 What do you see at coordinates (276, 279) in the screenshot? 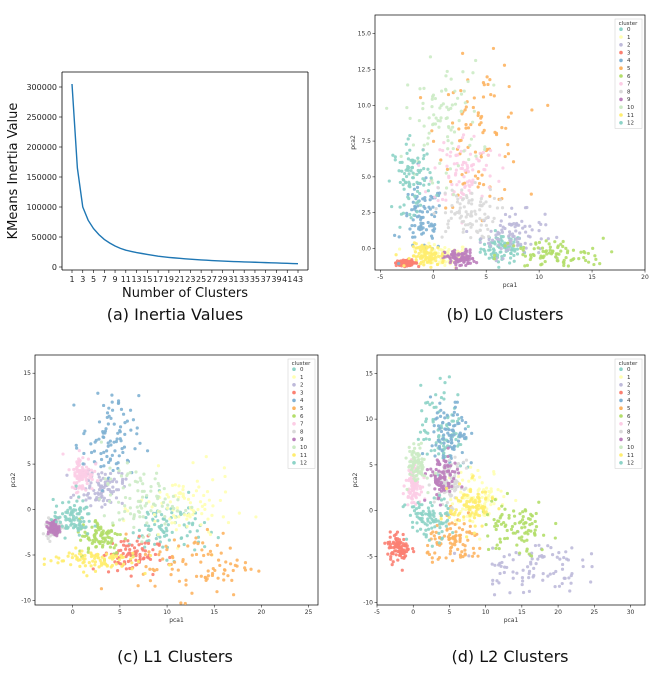
I see `x-tick-label-a: 39` at bounding box center [276, 279].